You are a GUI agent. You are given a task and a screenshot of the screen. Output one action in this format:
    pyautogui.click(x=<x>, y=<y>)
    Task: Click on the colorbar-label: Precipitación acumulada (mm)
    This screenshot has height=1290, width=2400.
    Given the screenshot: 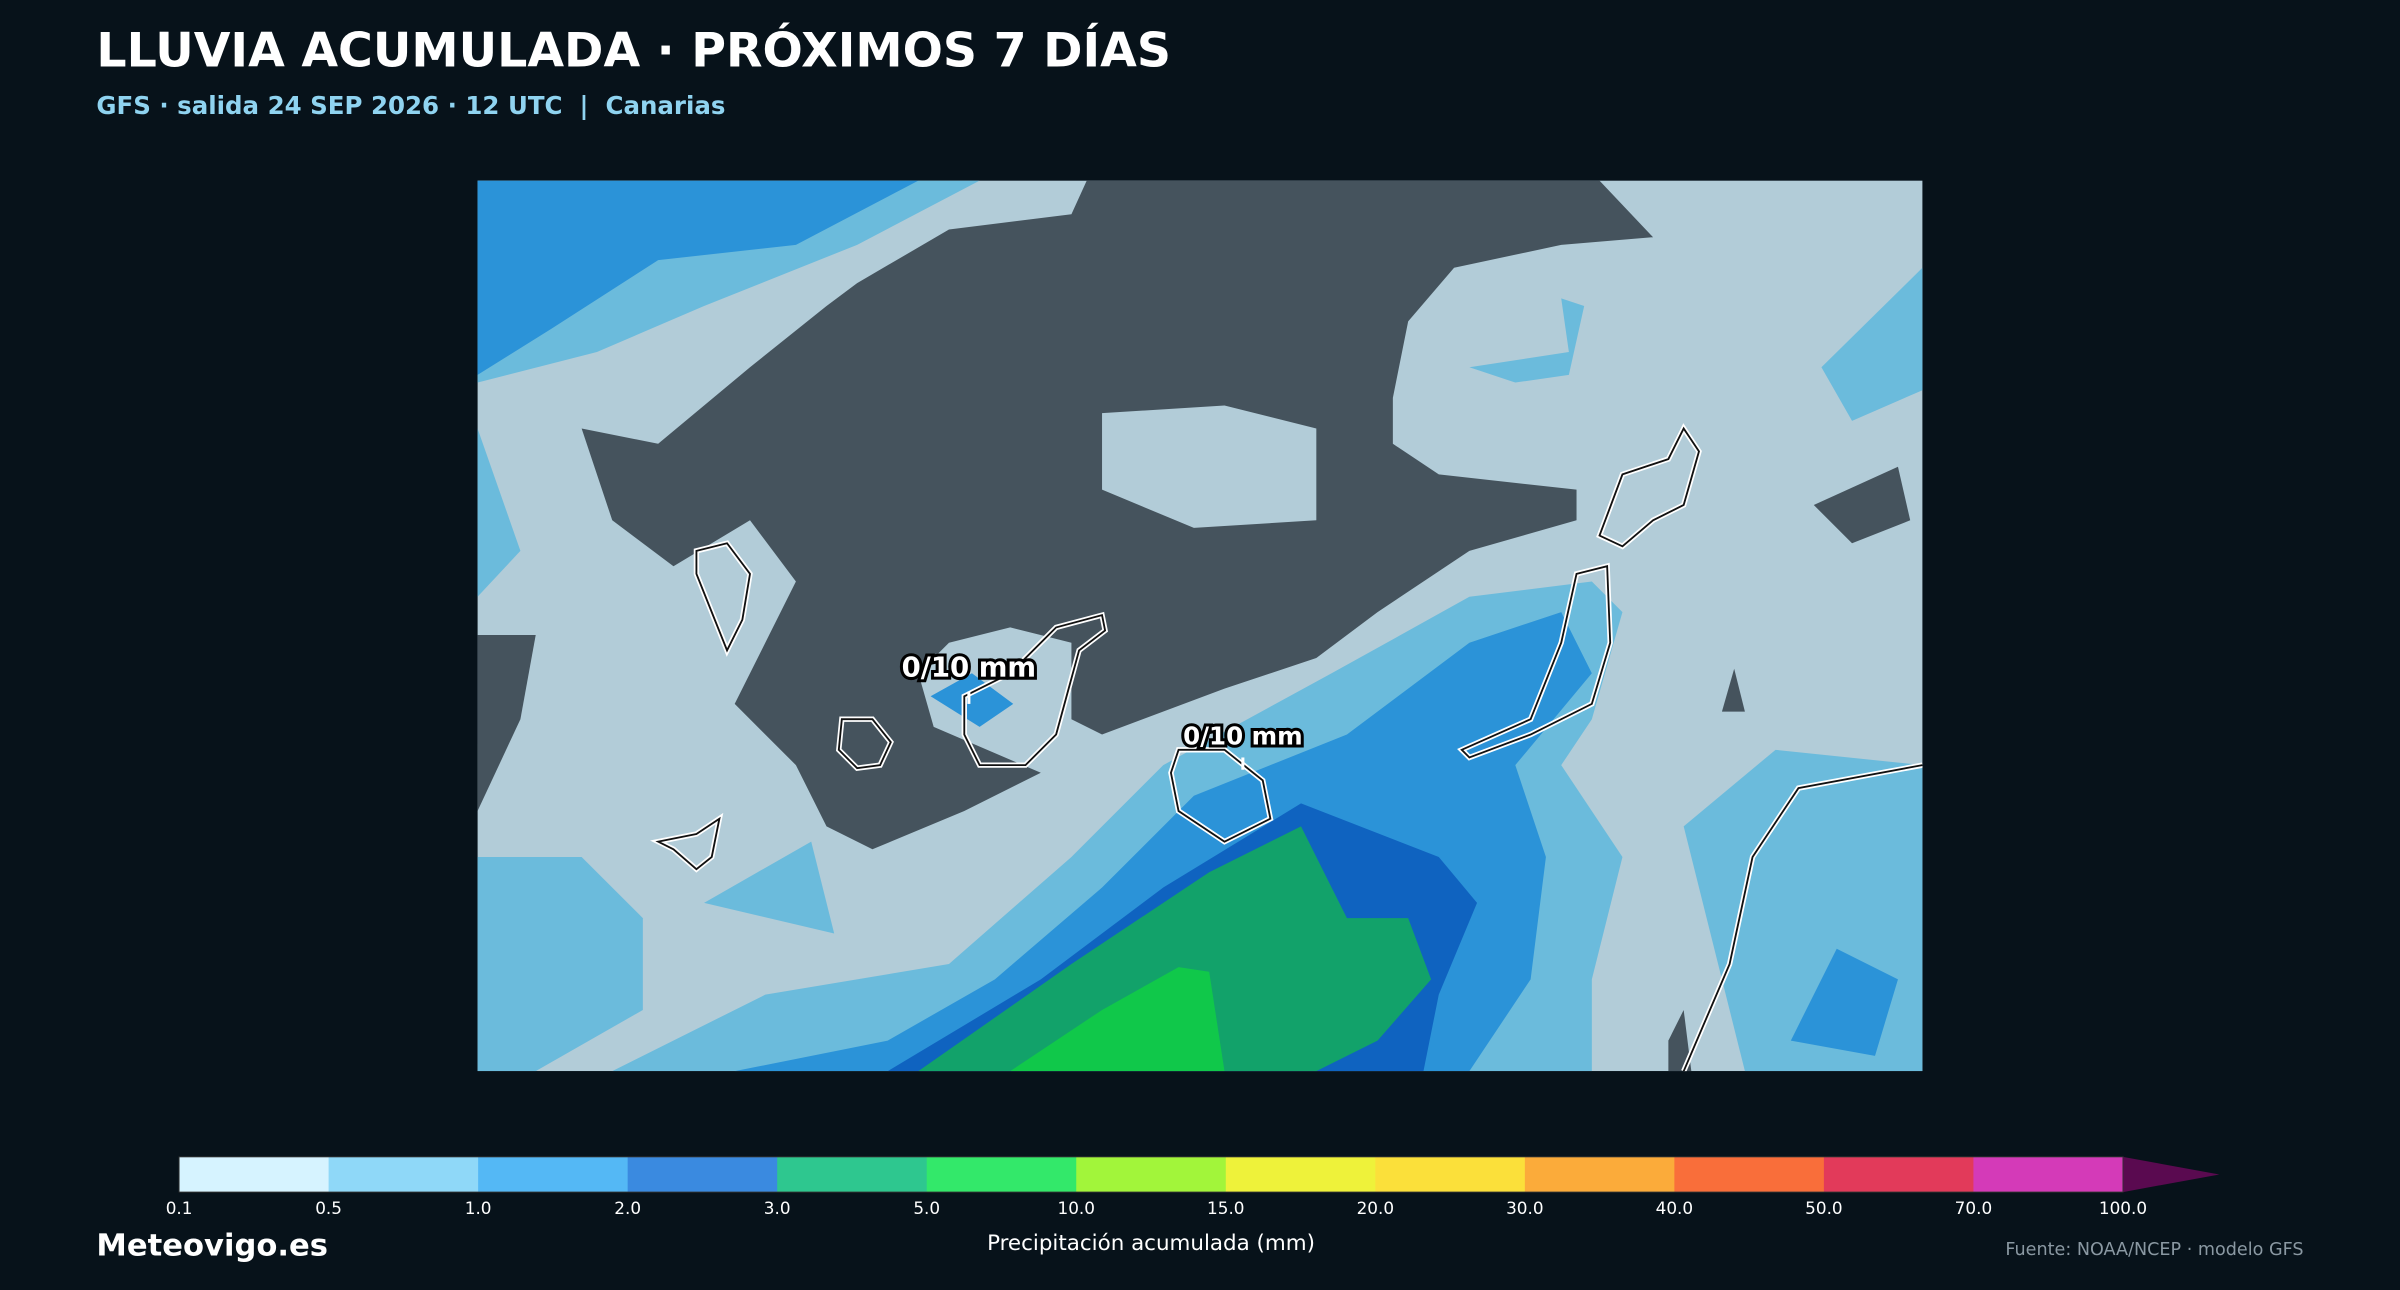 What is the action you would take?
    pyautogui.click(x=1151, y=1243)
    